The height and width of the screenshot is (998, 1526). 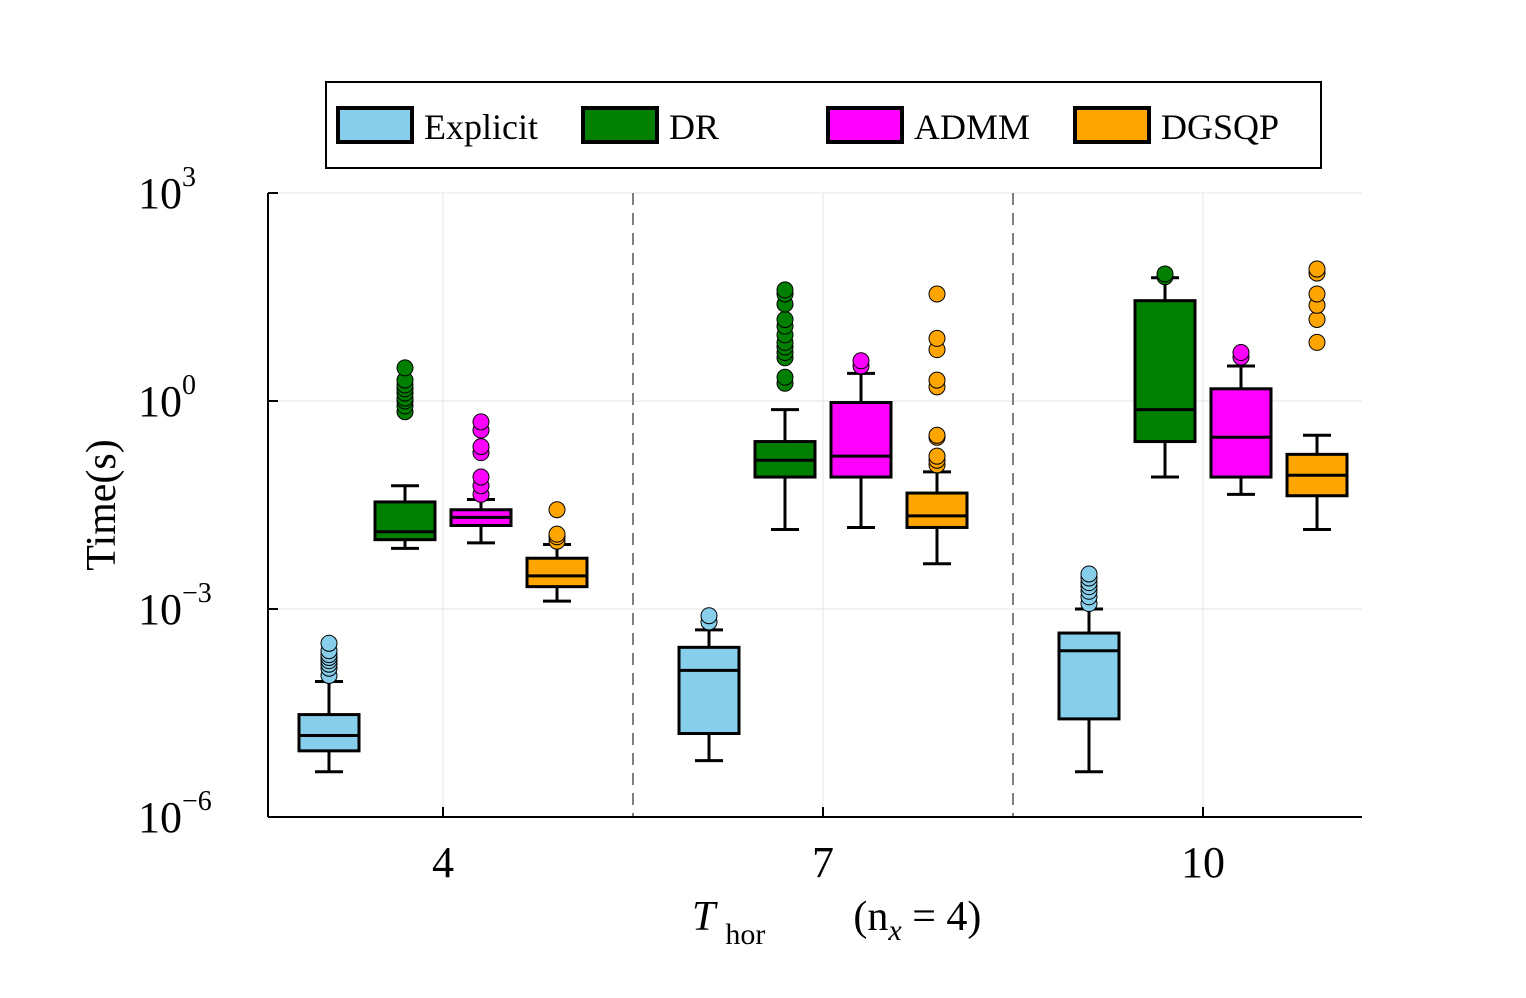 What do you see at coordinates (1112, 125) in the screenshot?
I see `legend-swatch-dgsqp` at bounding box center [1112, 125].